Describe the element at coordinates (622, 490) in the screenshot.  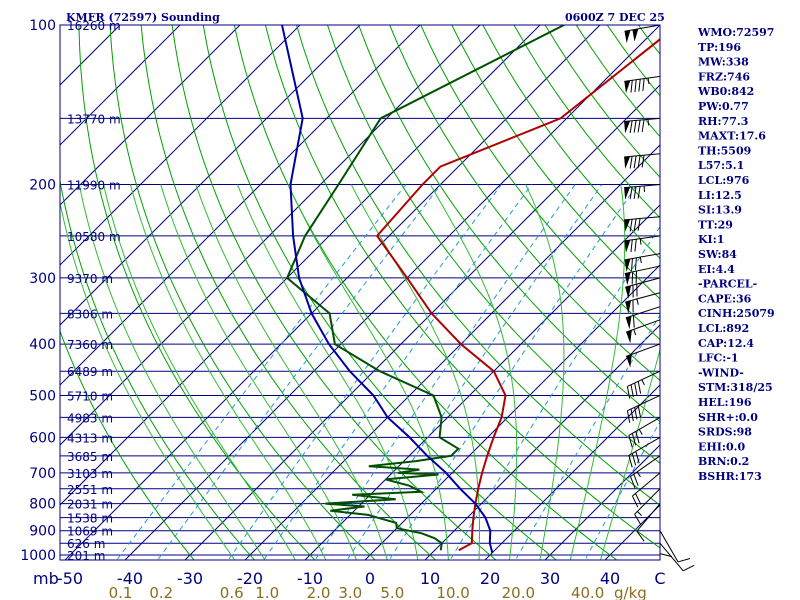
I see `mixing-ratio-line` at that location.